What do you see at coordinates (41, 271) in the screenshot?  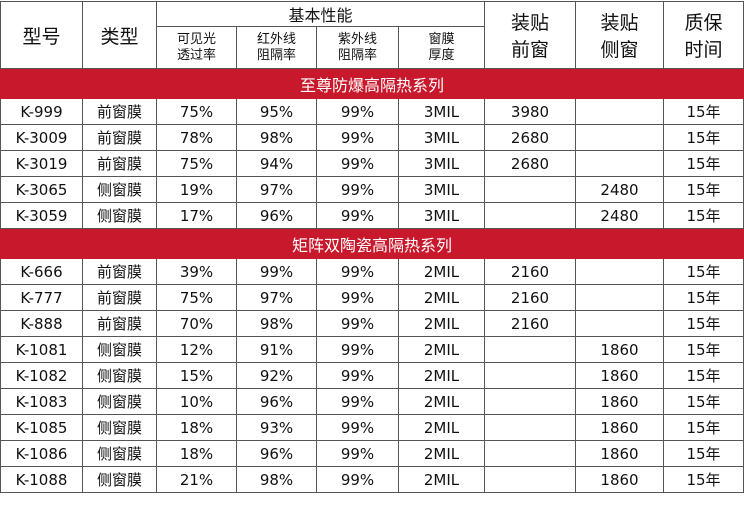 I see `cell-model: K-666` at bounding box center [41, 271].